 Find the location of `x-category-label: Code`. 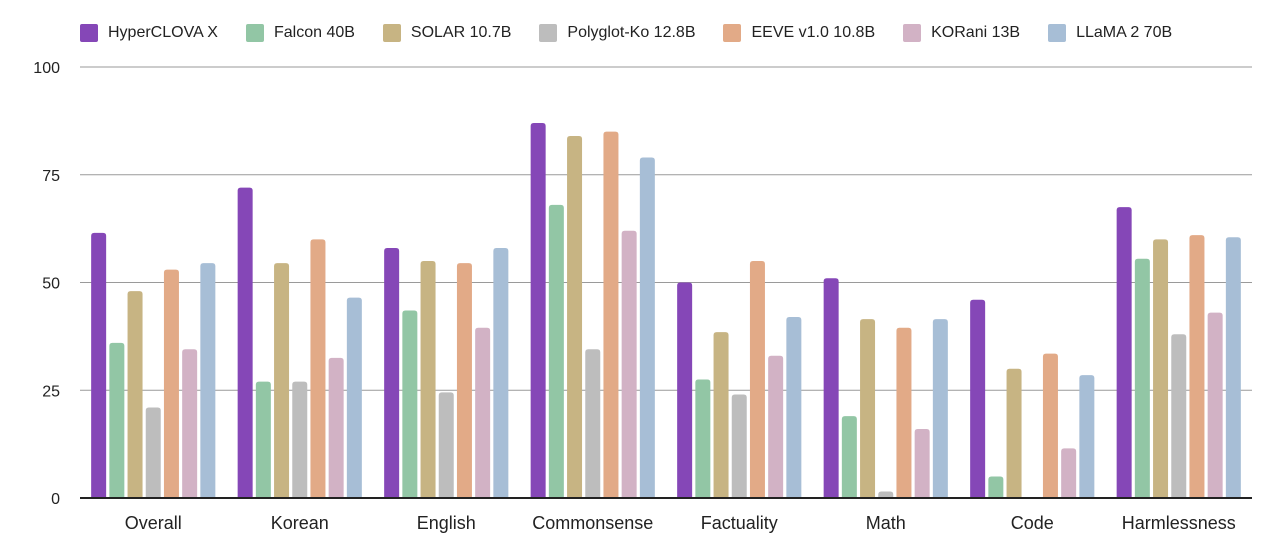

x-category-label: Code is located at coordinates (1032, 523).